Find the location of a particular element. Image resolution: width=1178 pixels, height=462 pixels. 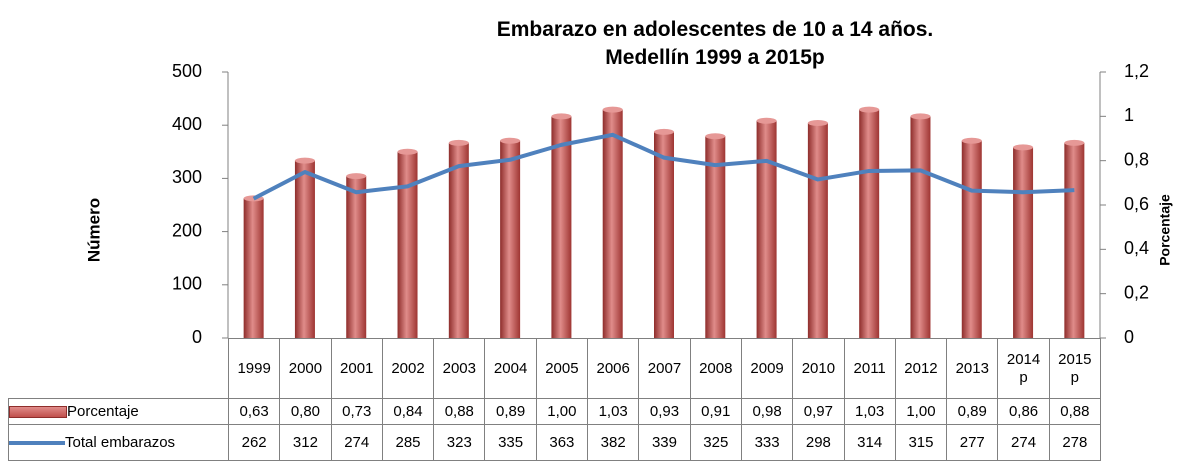

table-value: 285 is located at coordinates (408, 442).